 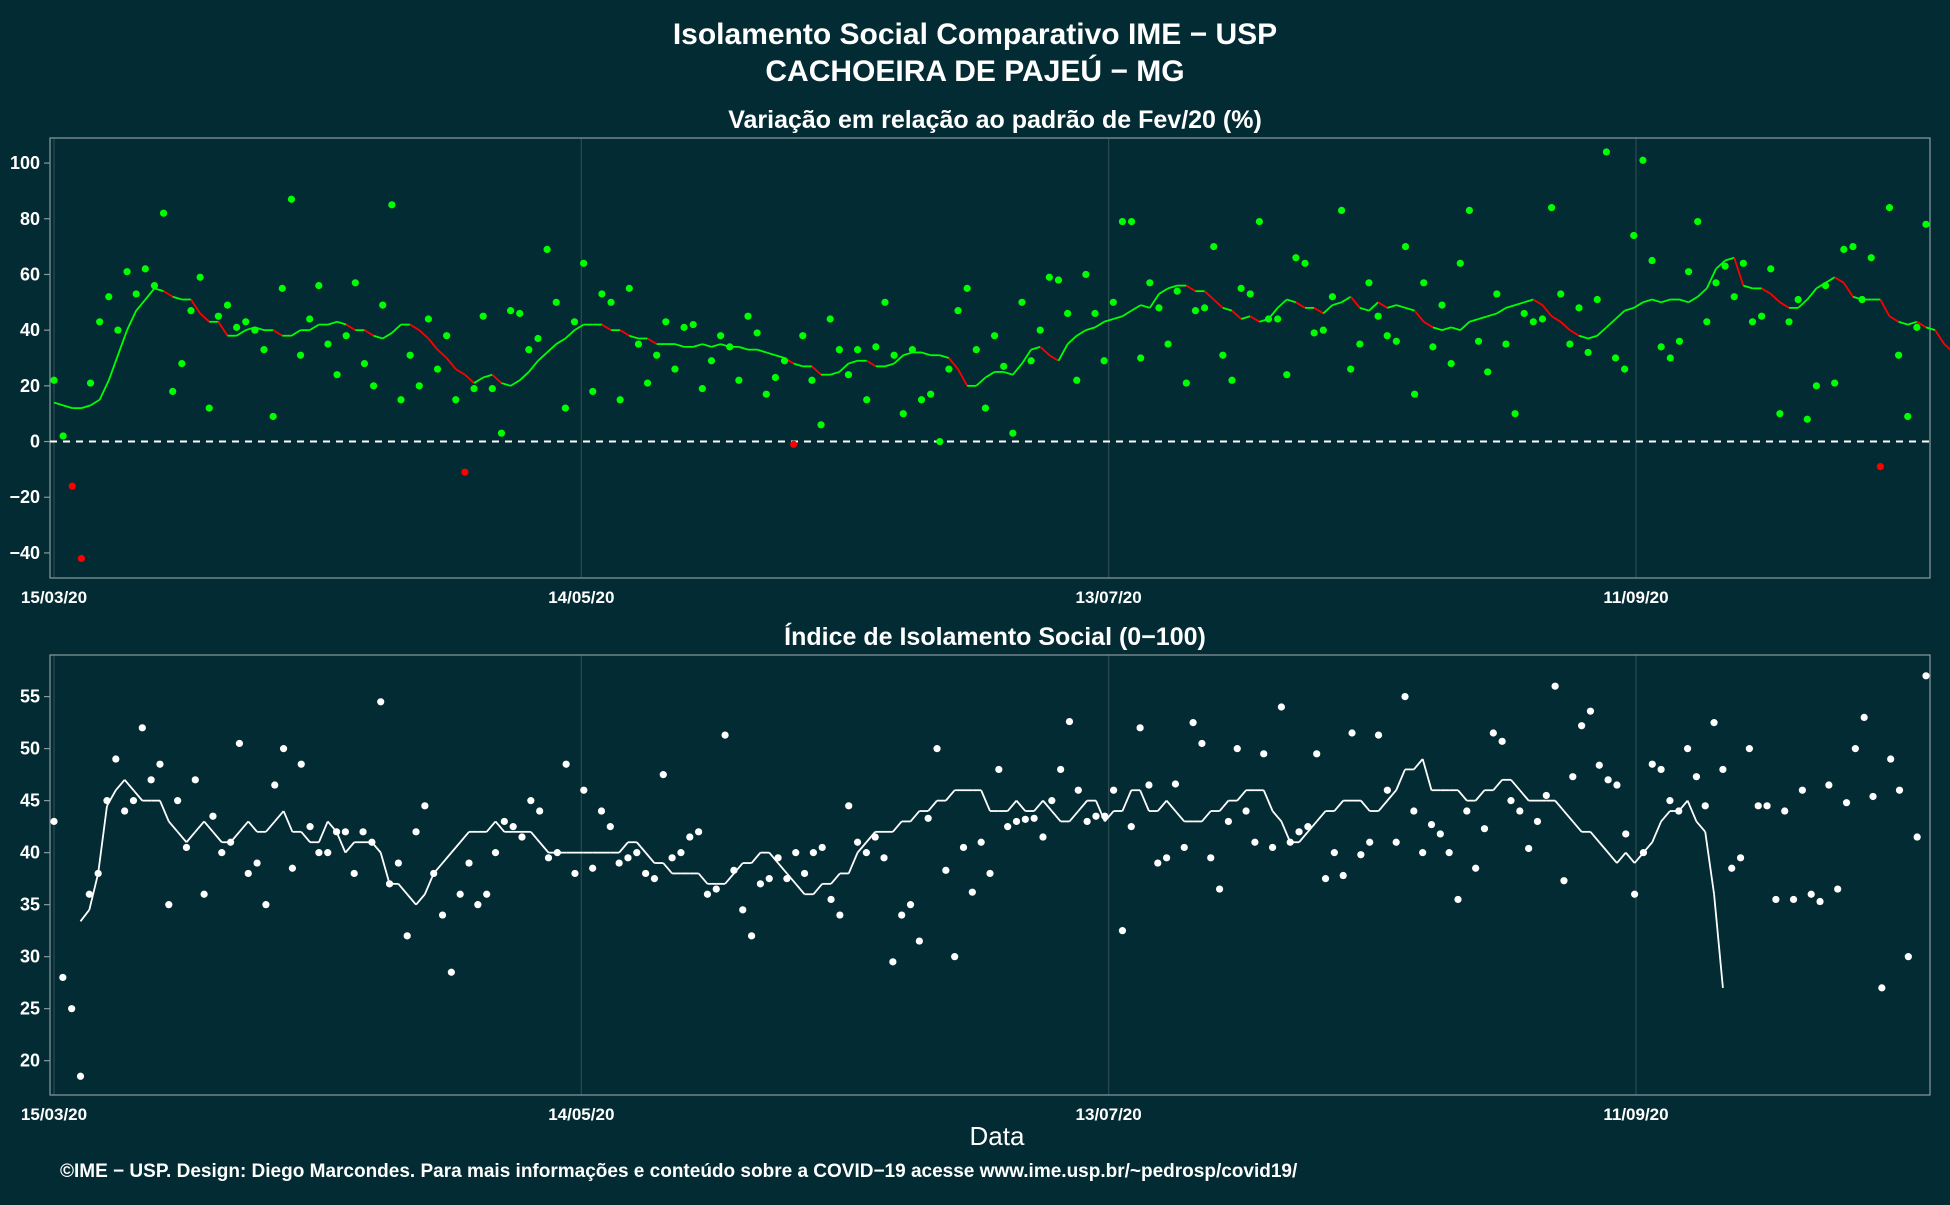 I want to click on x-axis-label: Data, so click(x=997, y=1136).